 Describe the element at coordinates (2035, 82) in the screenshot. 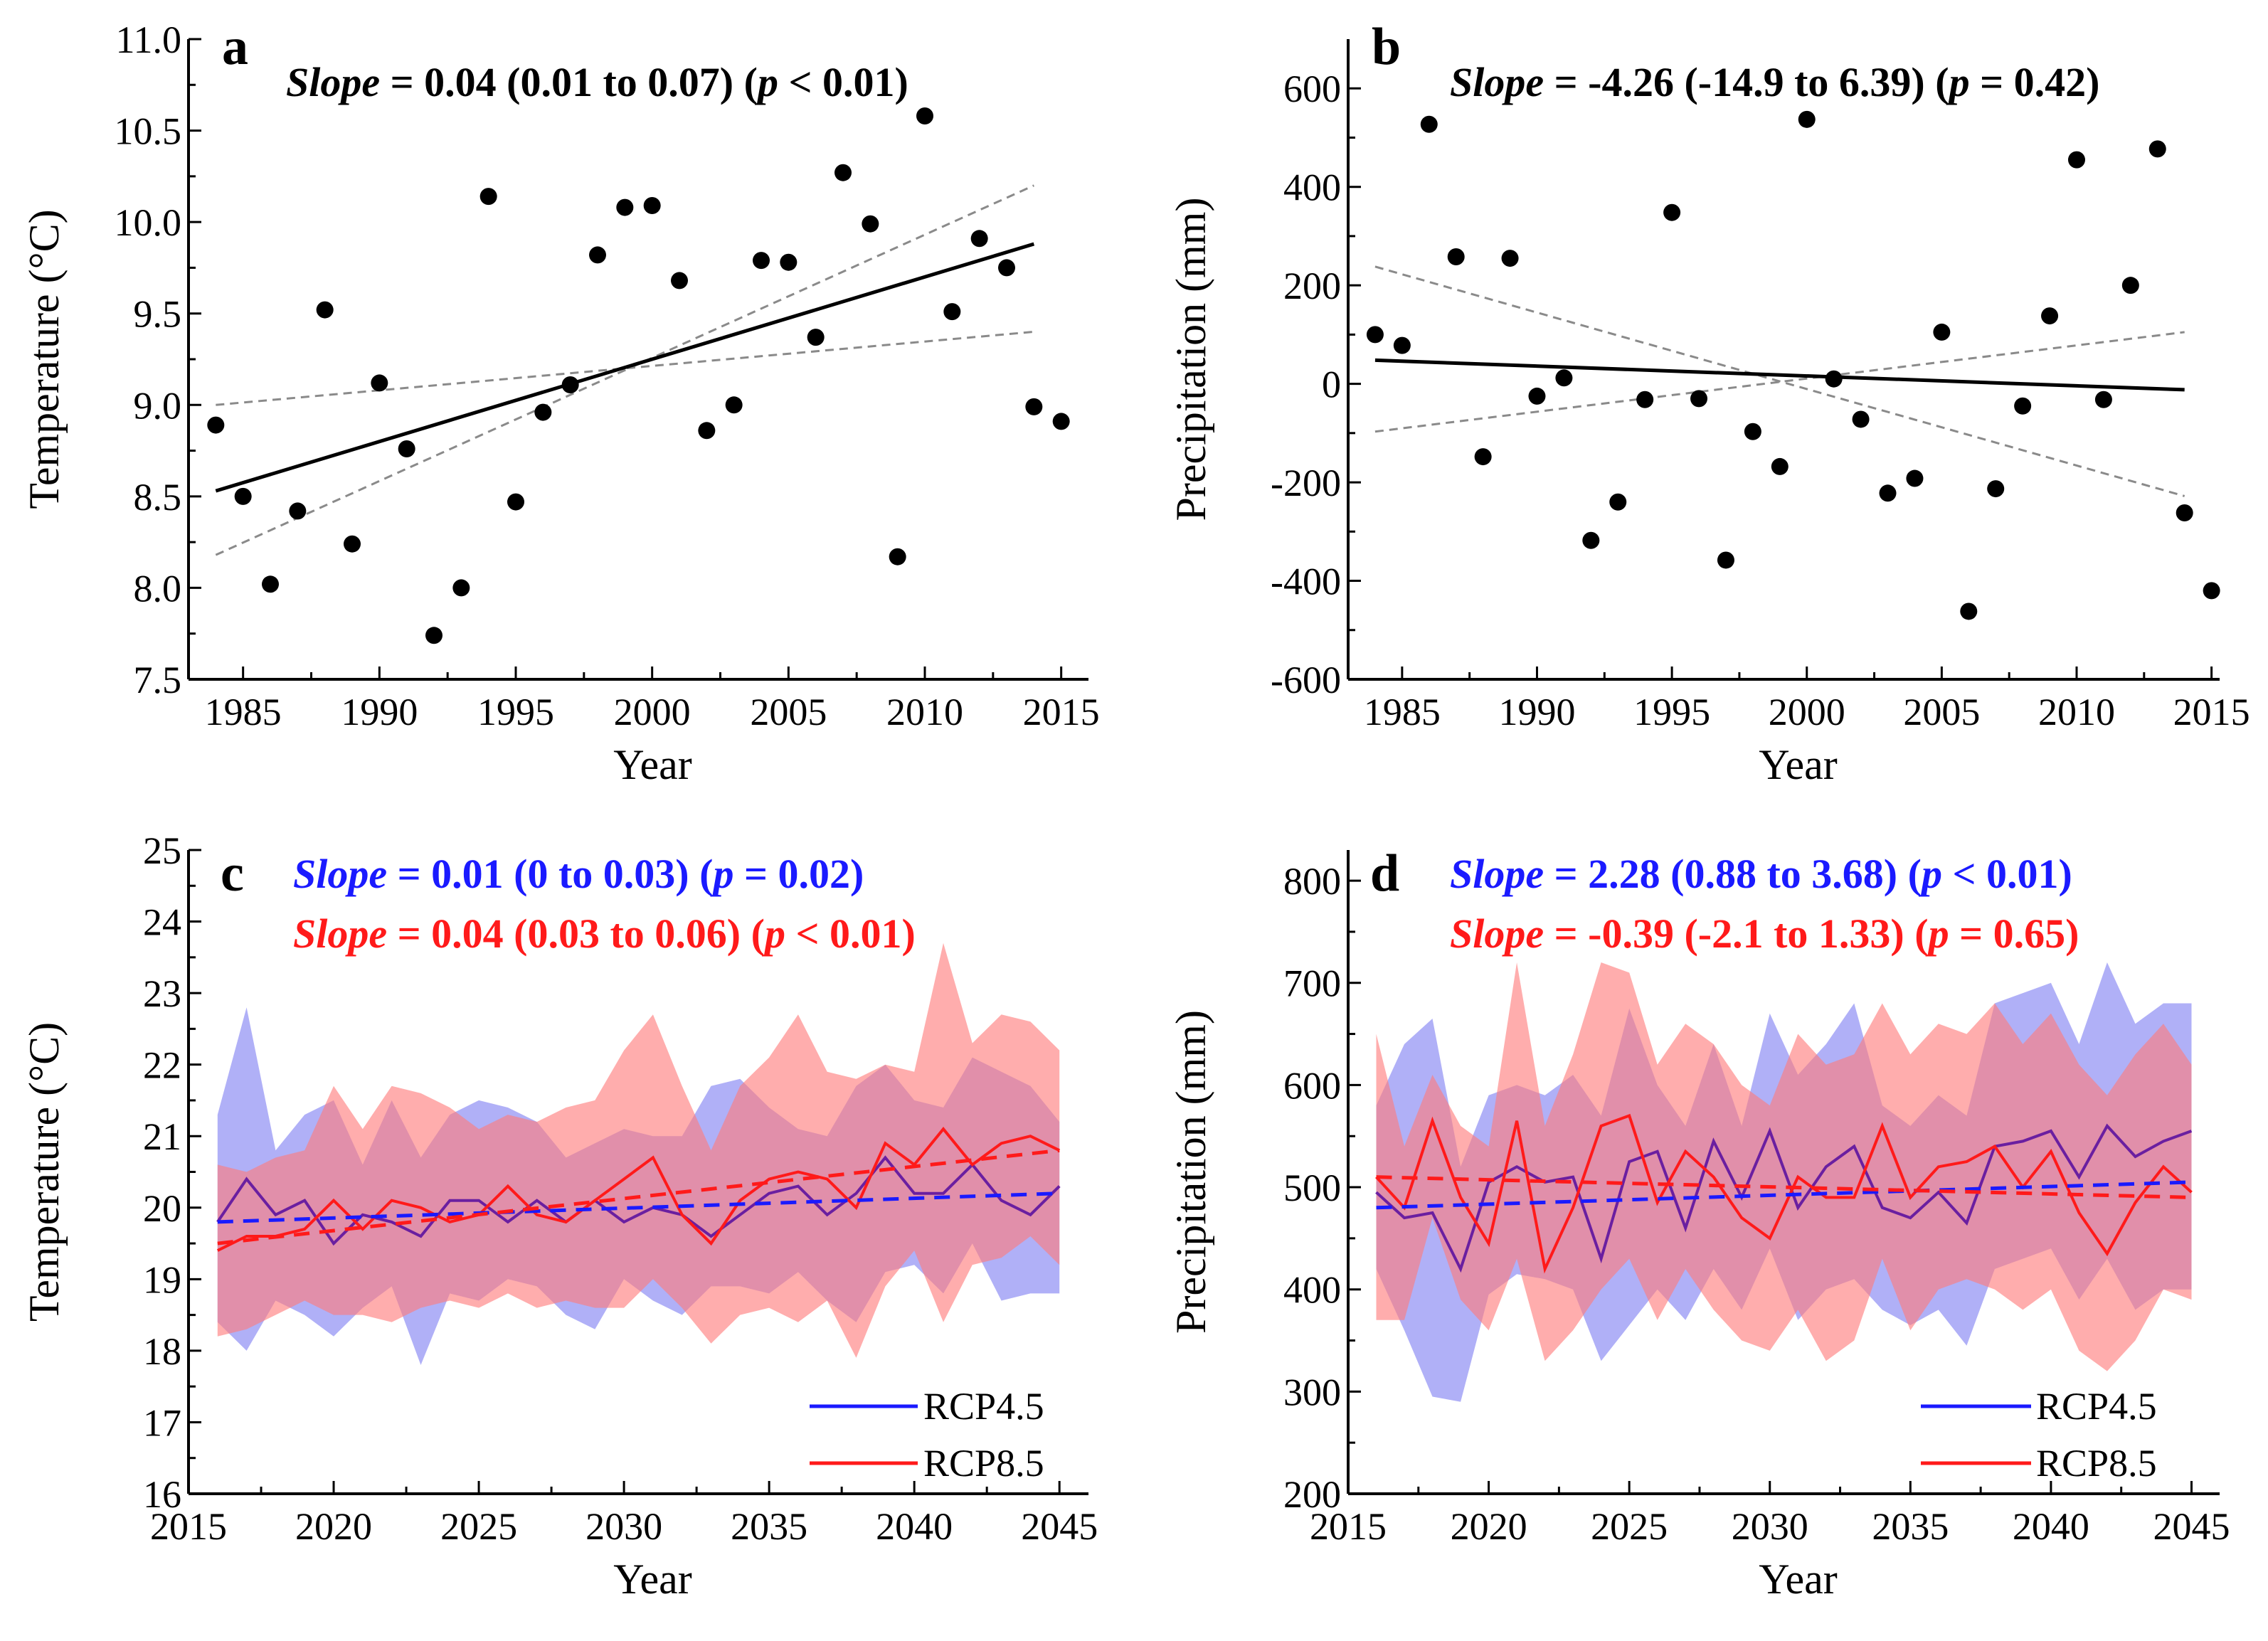

I see `p-value: = 0.42)` at that location.